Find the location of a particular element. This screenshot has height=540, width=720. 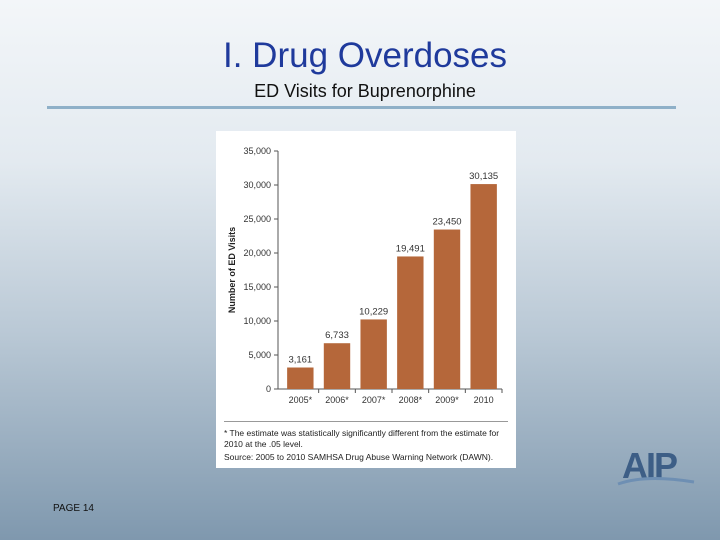

y-tick-label: 20,000 is located at coordinates (257, 253).